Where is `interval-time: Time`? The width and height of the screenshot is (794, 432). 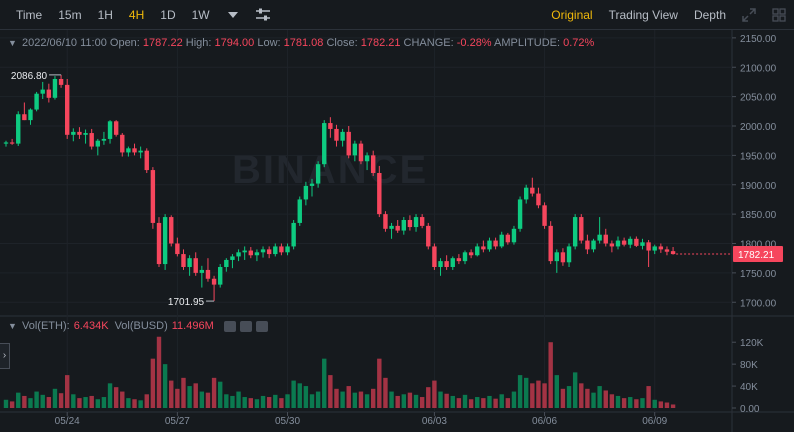 interval-time: Time is located at coordinates (29, 14).